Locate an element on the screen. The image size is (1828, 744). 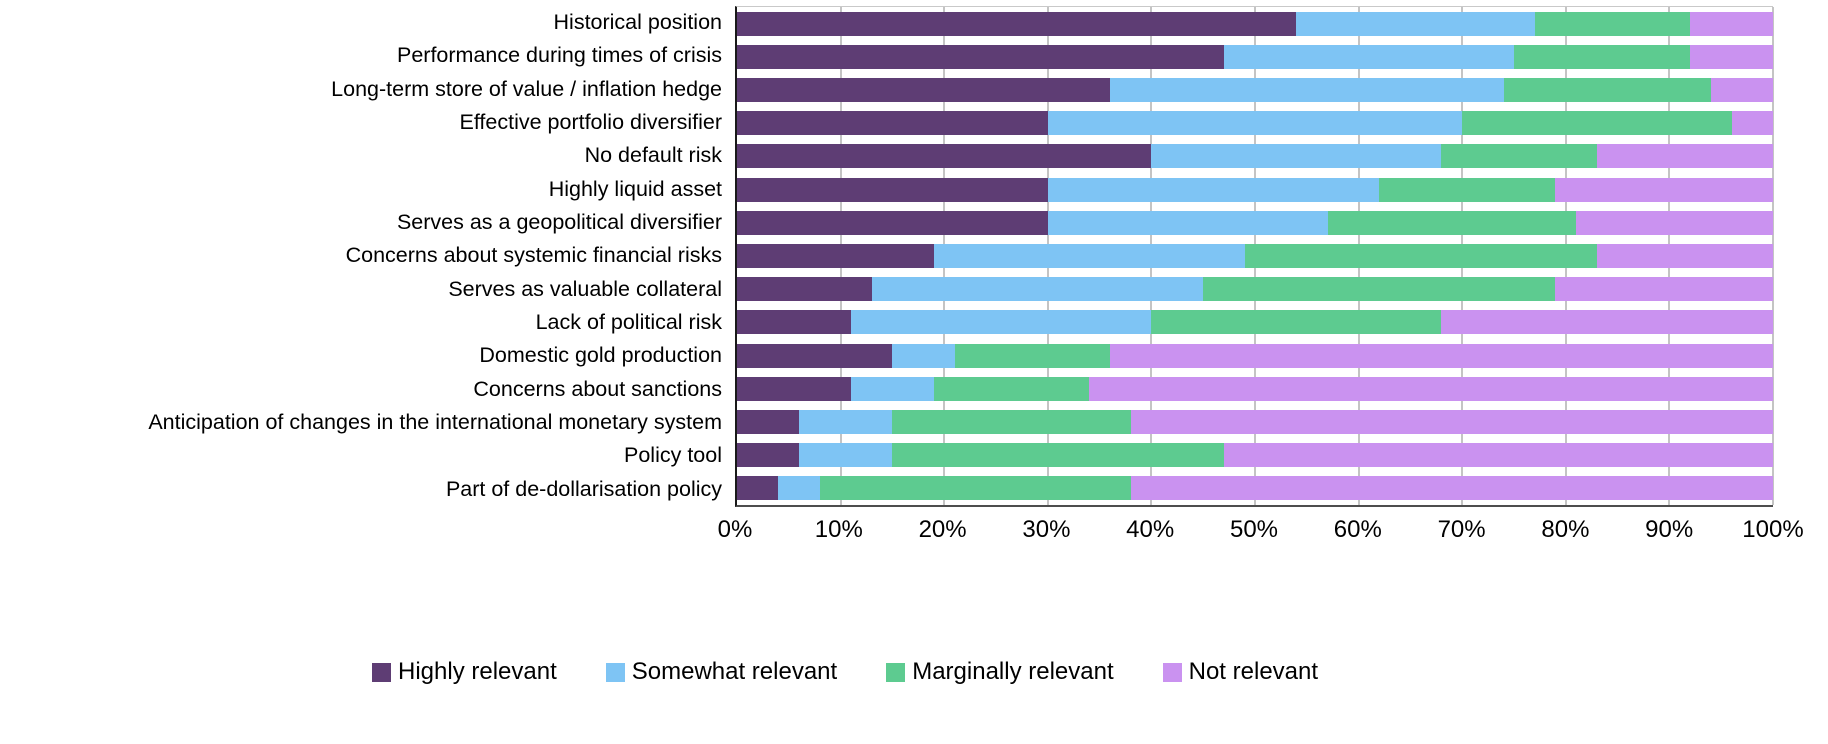
bar-historical-position is located at coordinates (1255, 23).